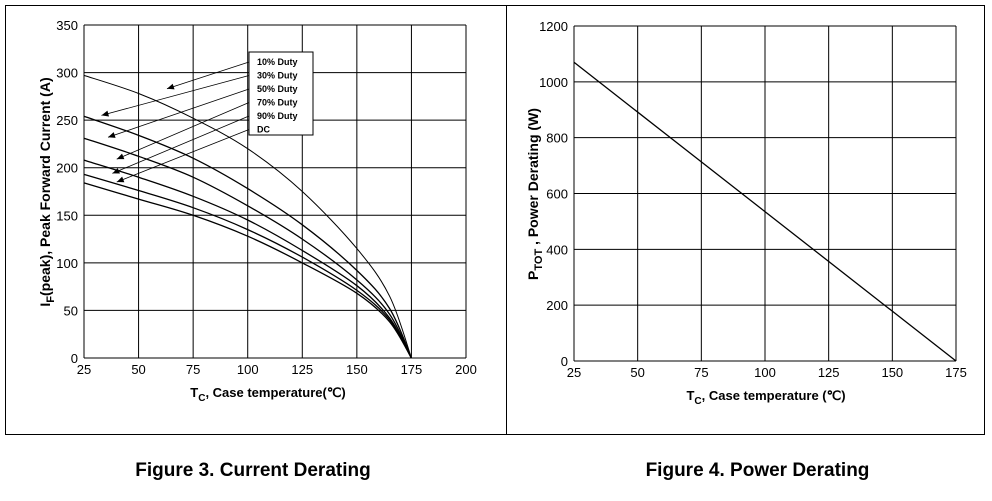 The height and width of the screenshot is (501, 992). What do you see at coordinates (67, 25) in the screenshot?
I see `y-tick-label: 350` at bounding box center [67, 25].